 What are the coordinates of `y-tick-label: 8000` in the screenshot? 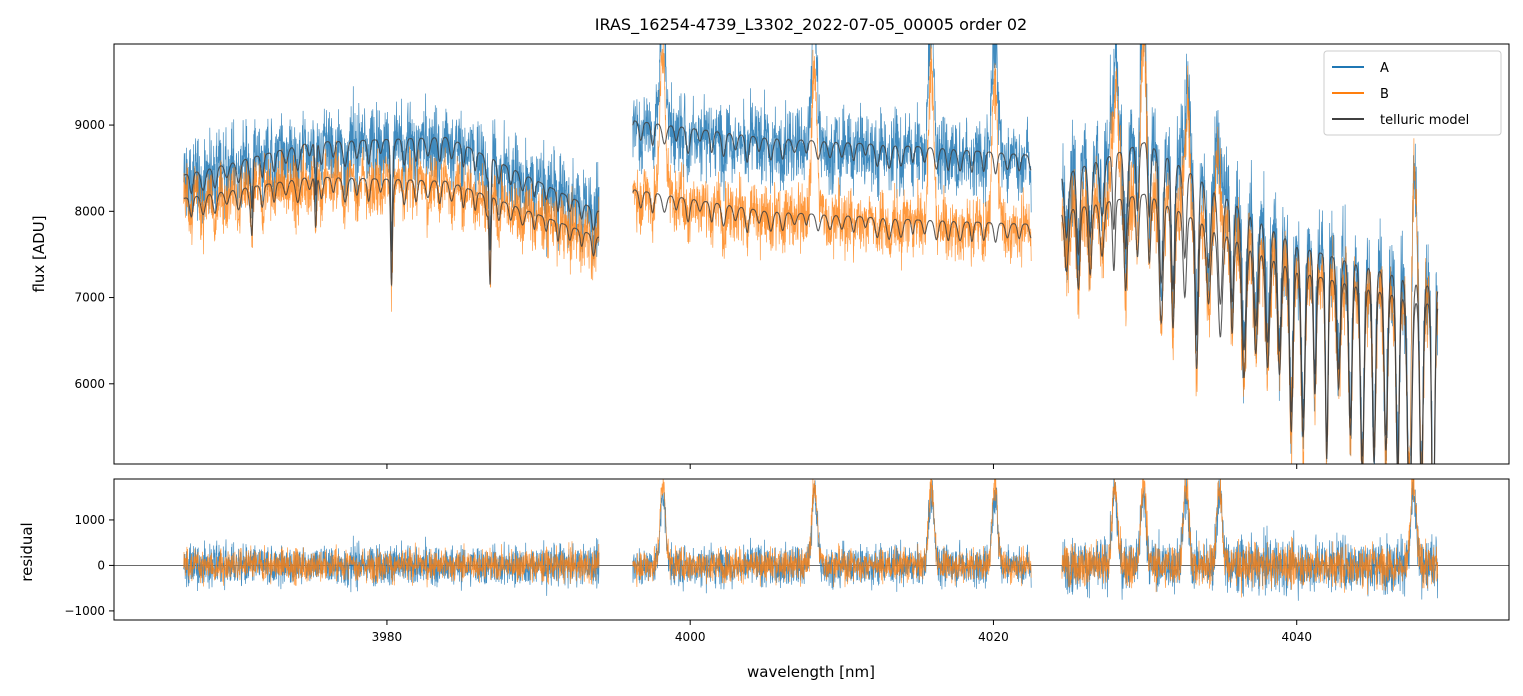 It's located at (89, 211).